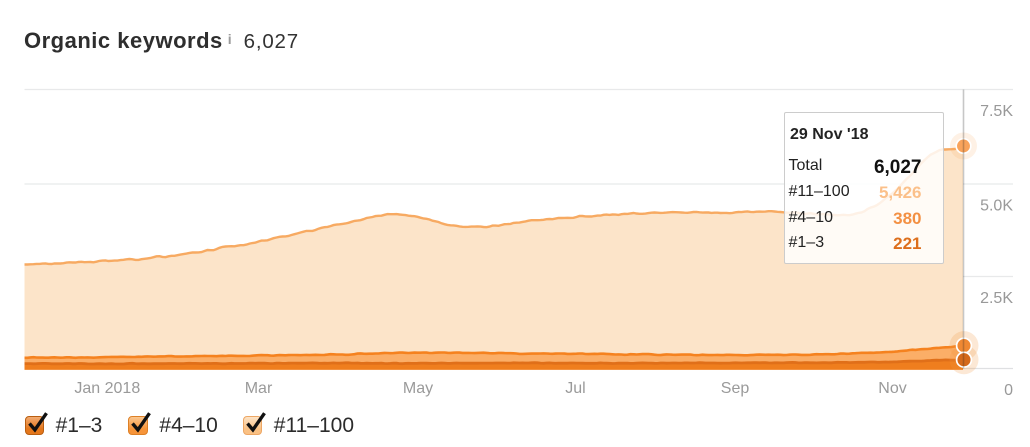  I want to click on svg-text: Sep, so click(735, 388).